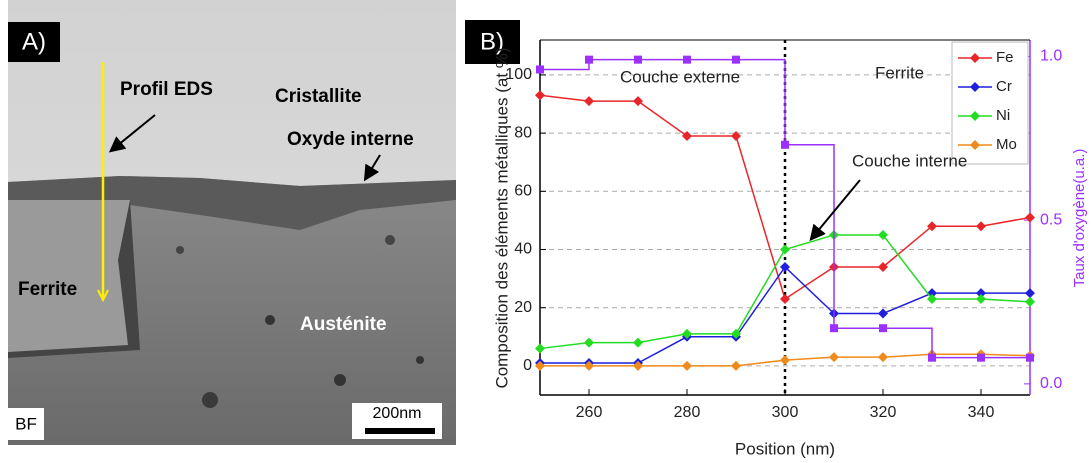  Describe the element at coordinates (785, 412) in the screenshot. I see `x-tick-label: 300` at that location.